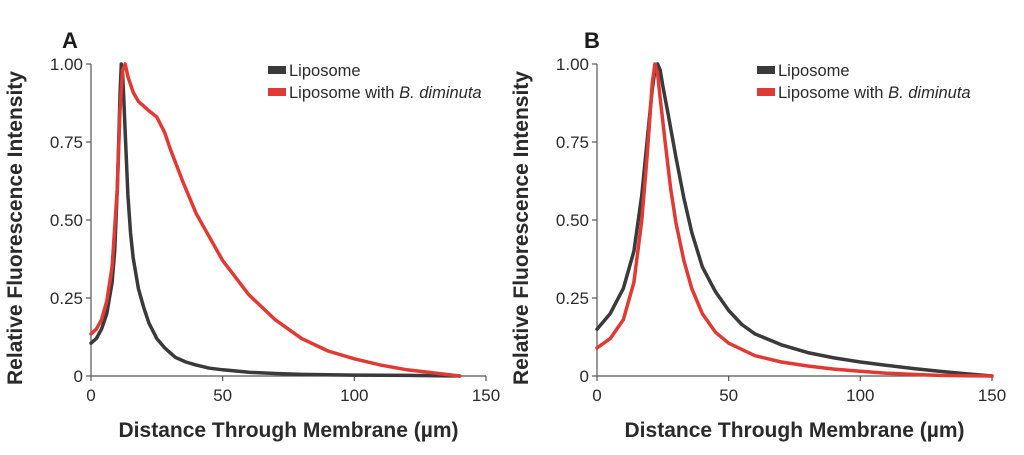 This screenshot has width=1024, height=455. I want to click on panel-b-letter: B, so click(592, 40).